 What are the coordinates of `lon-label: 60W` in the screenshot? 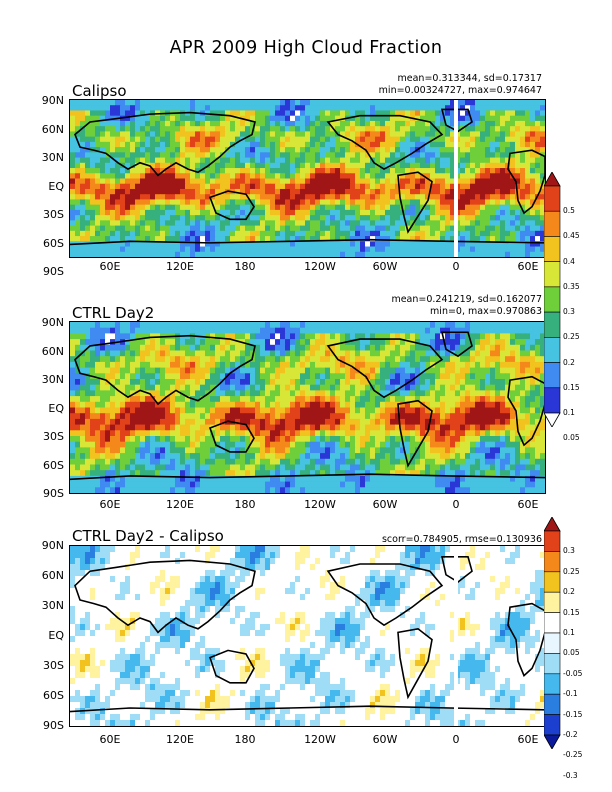 It's located at (385, 504).